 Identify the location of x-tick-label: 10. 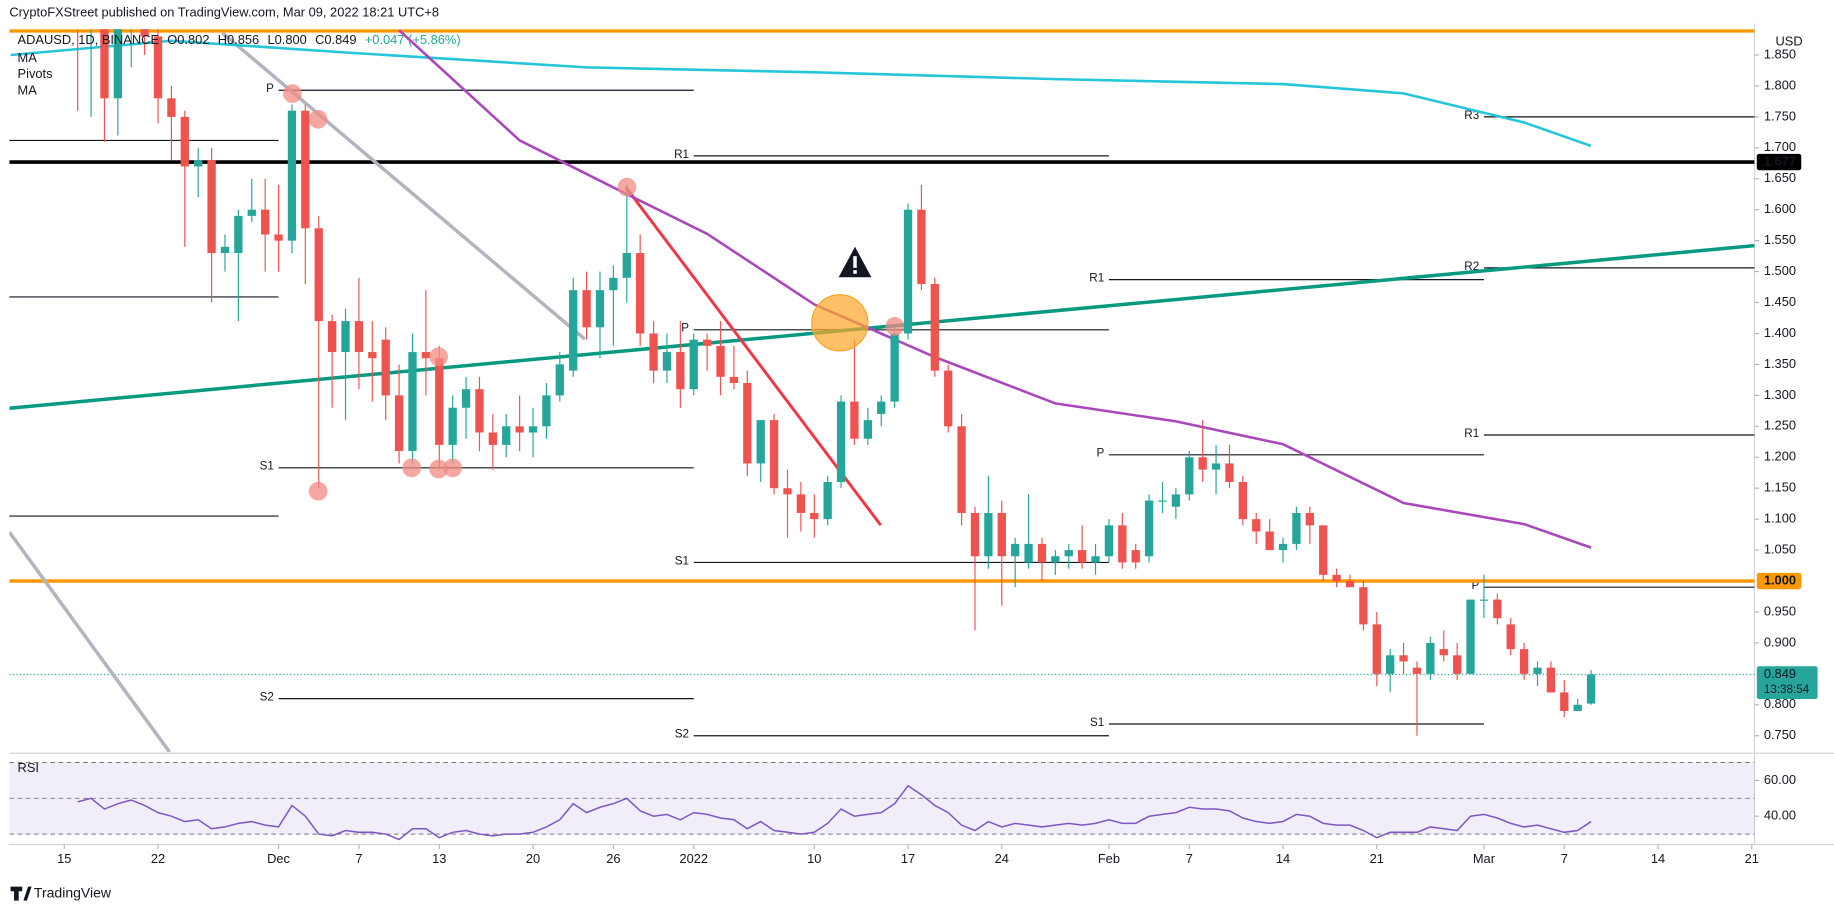
(814, 858).